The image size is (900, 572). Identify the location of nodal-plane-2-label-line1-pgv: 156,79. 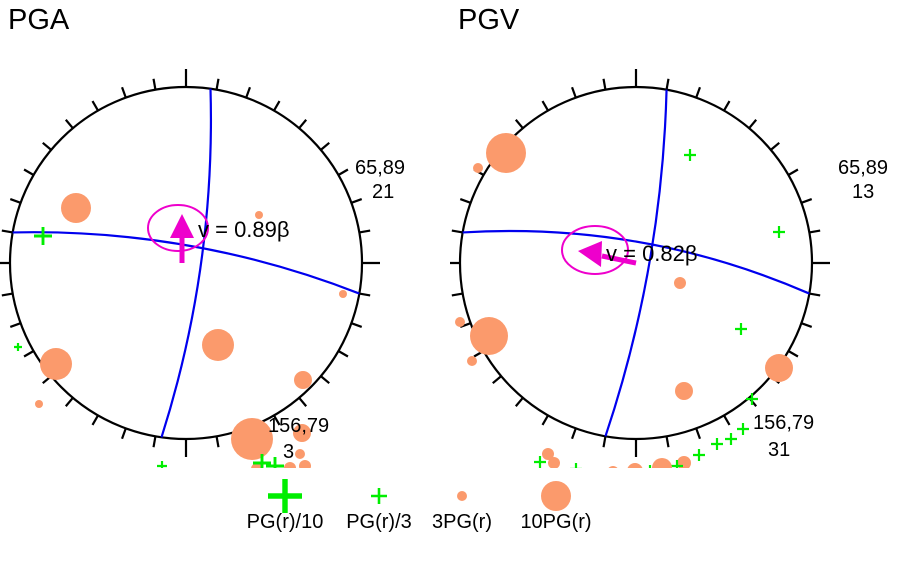
(783, 423).